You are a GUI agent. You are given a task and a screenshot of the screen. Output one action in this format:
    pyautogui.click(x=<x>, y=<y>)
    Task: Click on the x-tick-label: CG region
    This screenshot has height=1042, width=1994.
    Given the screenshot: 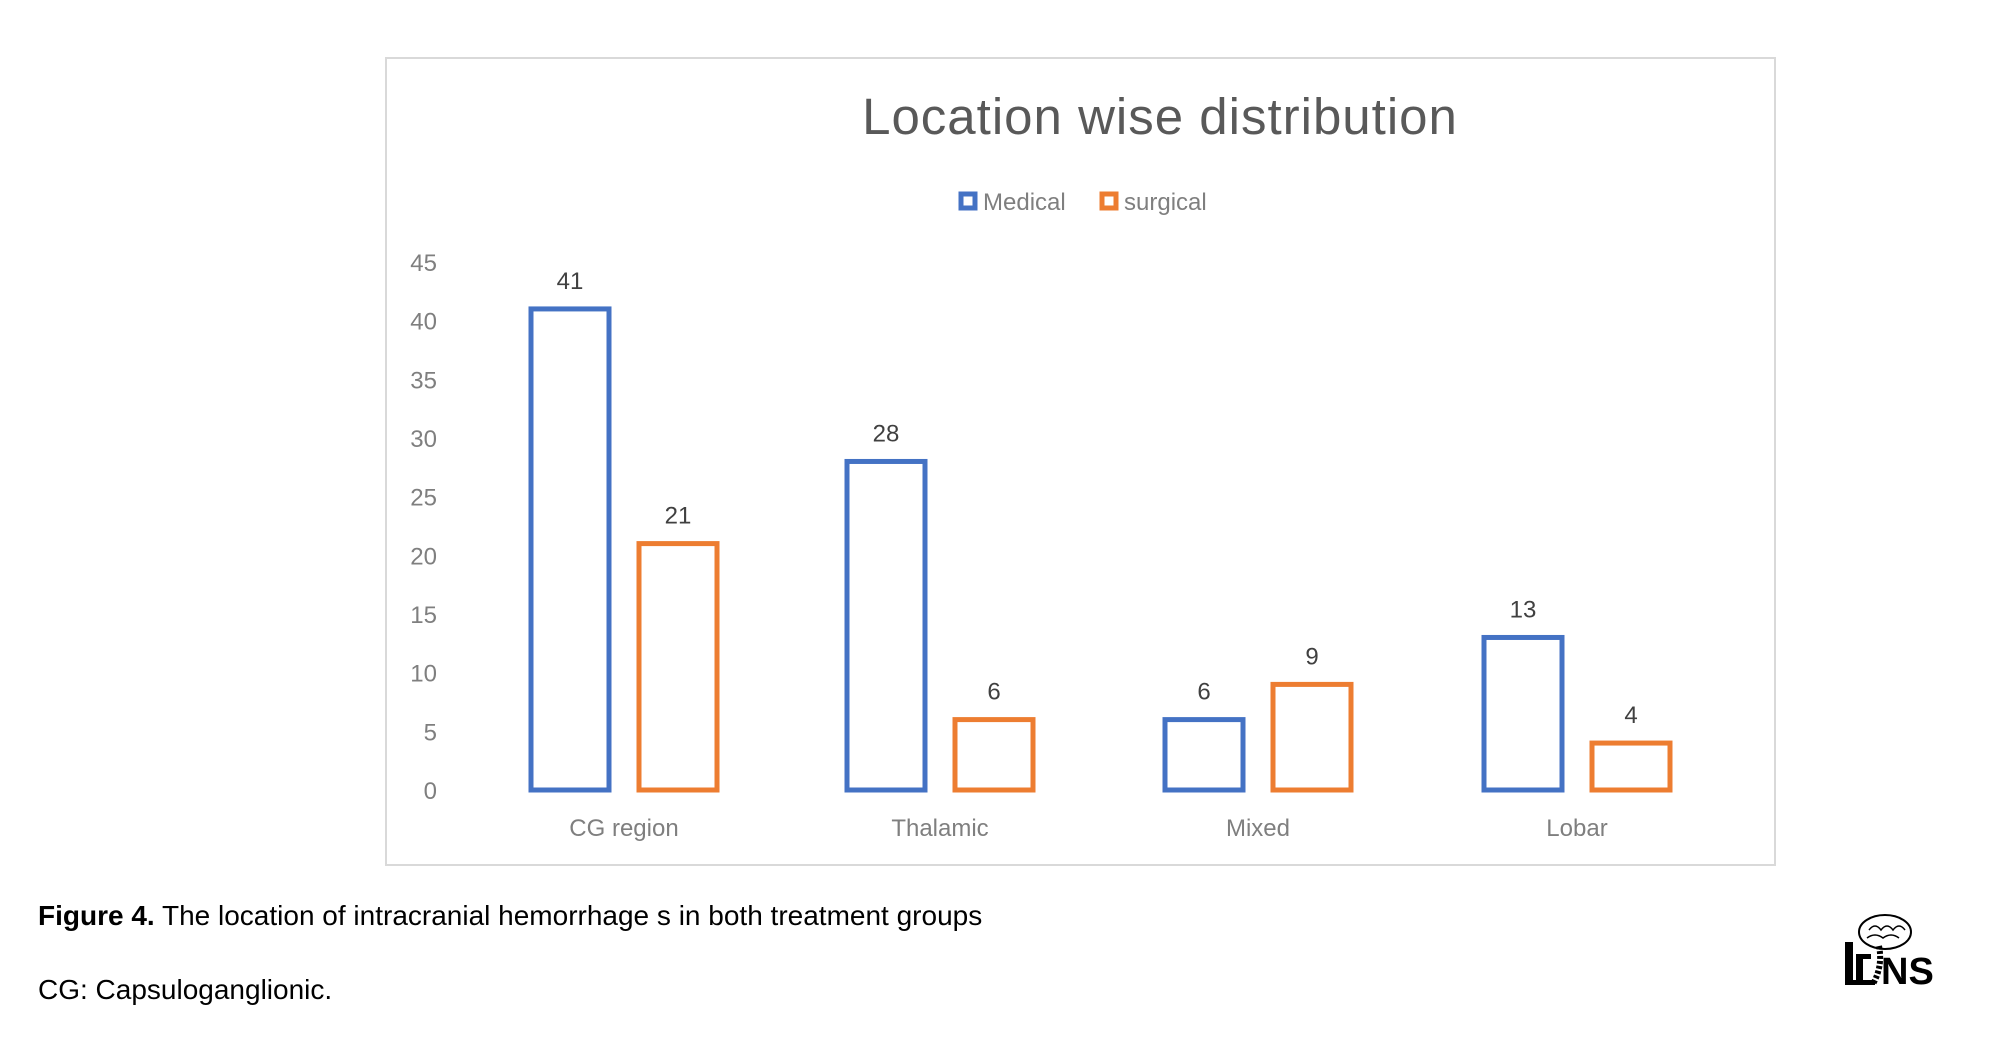 What is the action you would take?
    pyautogui.click(x=623, y=828)
    